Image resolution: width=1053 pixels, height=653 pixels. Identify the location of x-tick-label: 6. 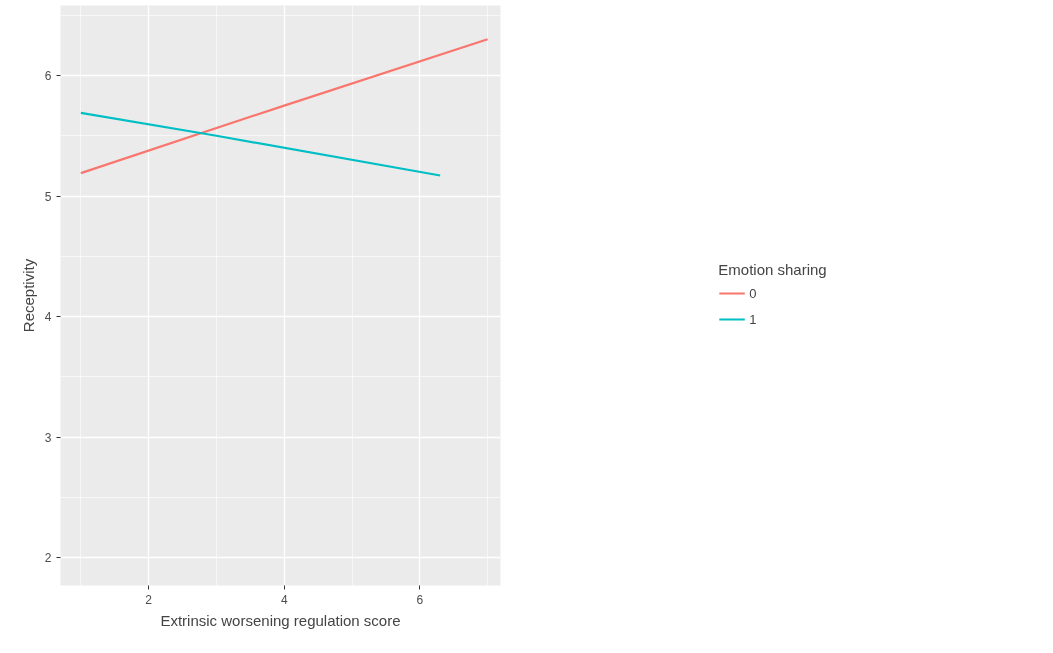
(420, 599).